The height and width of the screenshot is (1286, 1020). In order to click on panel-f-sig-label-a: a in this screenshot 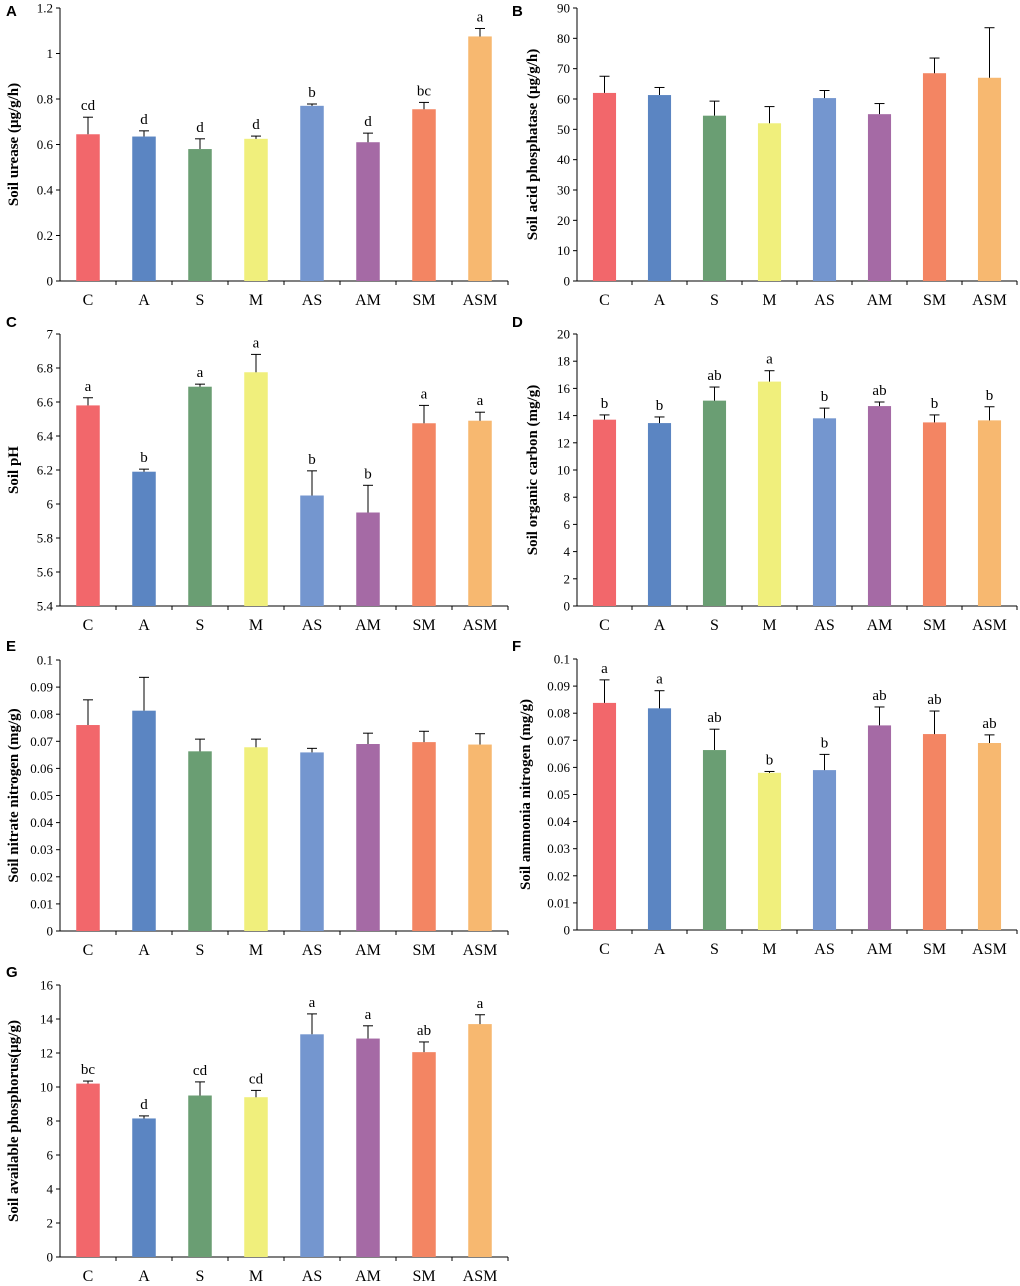, I will do `click(659, 680)`.